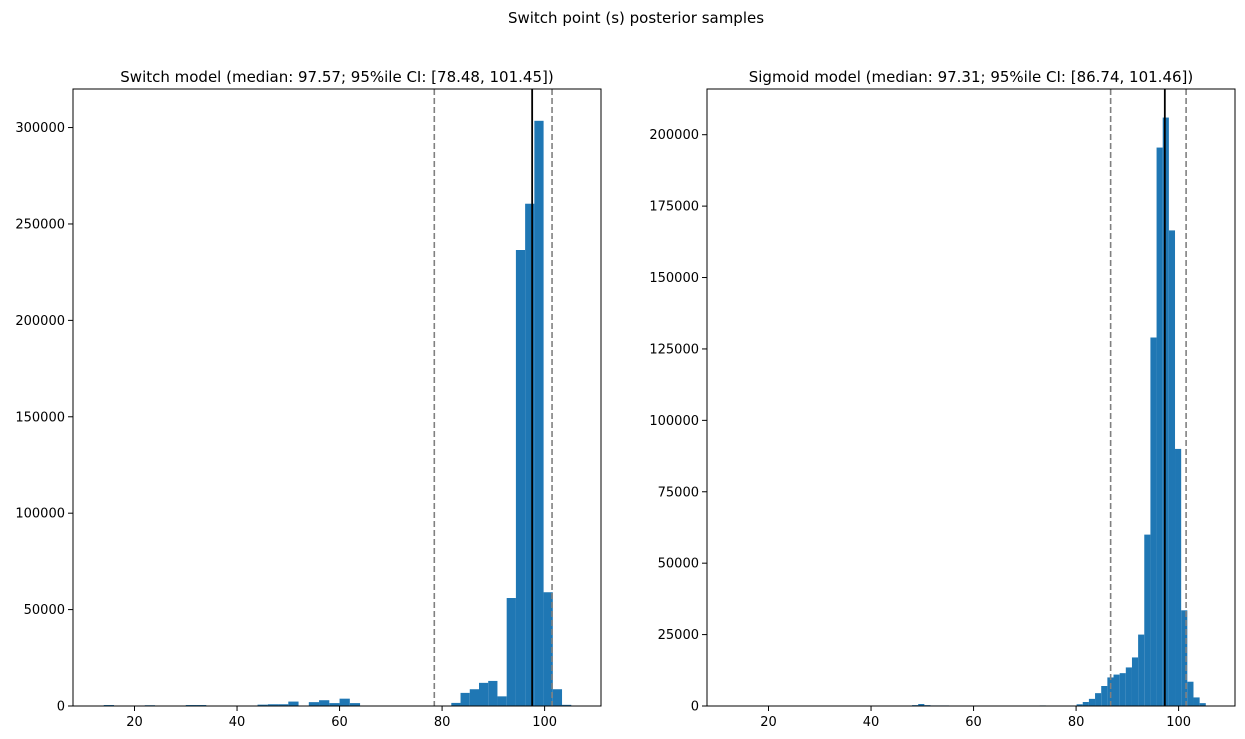 This screenshot has height=739, width=1245. Describe the element at coordinates (1076, 722) in the screenshot. I see `sigmoid-x-tick-label: 80` at that location.